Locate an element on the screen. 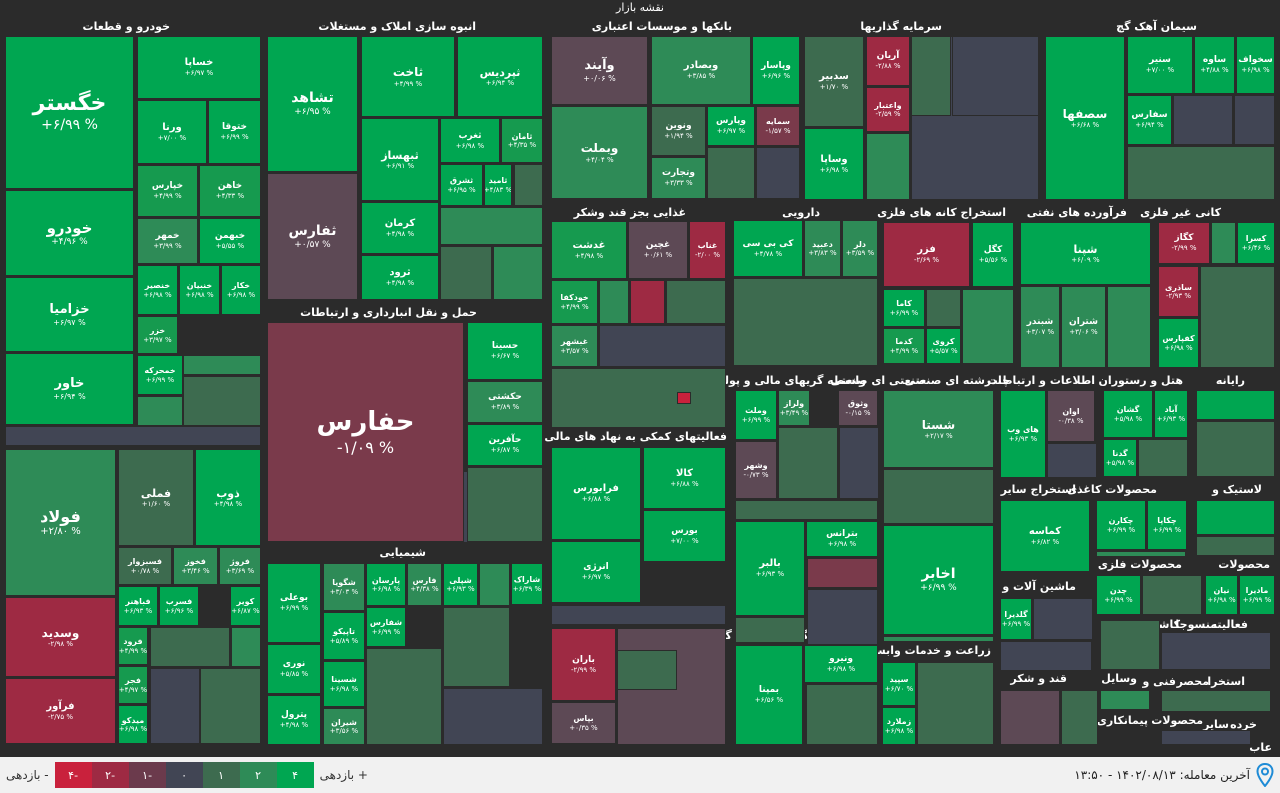  stock-tile-sfars: سفارس +۶/۹۴ % is located at coordinates (1149, 120).